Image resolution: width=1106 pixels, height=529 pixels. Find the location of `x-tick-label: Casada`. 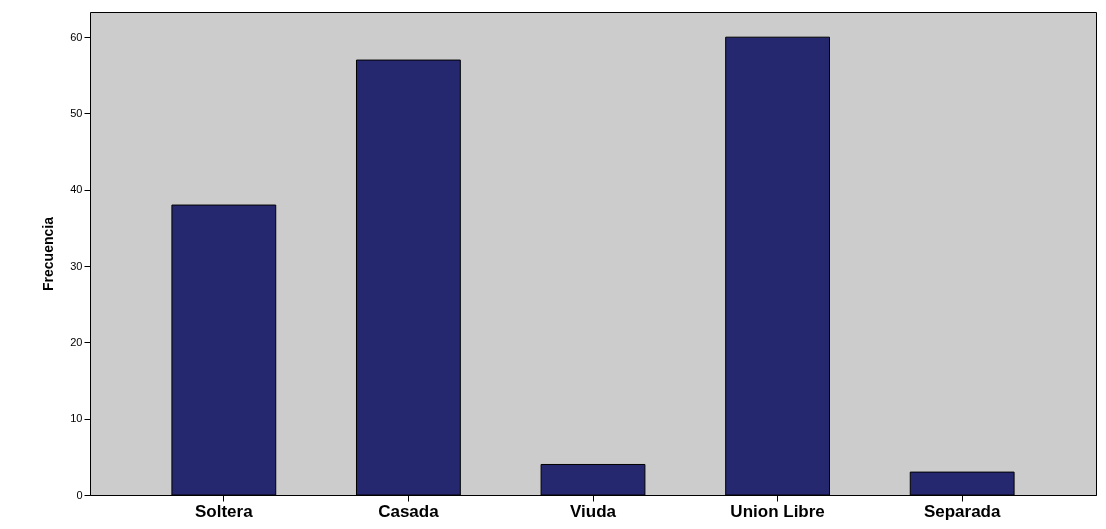

x-tick-label: Casada is located at coordinates (409, 511).